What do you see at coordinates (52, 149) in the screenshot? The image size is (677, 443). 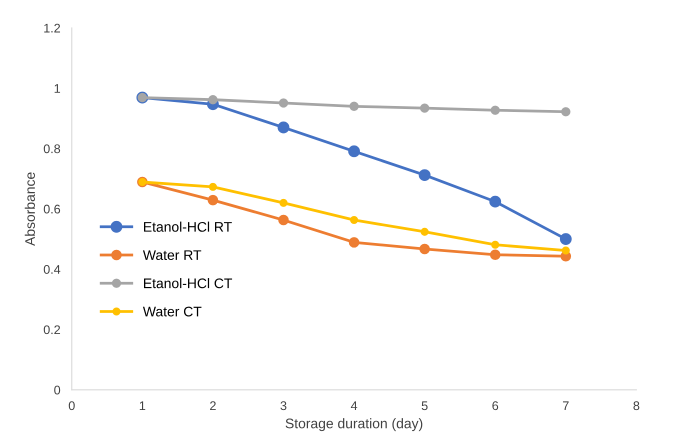 I see `y-tick-label: 0.8` at bounding box center [52, 149].